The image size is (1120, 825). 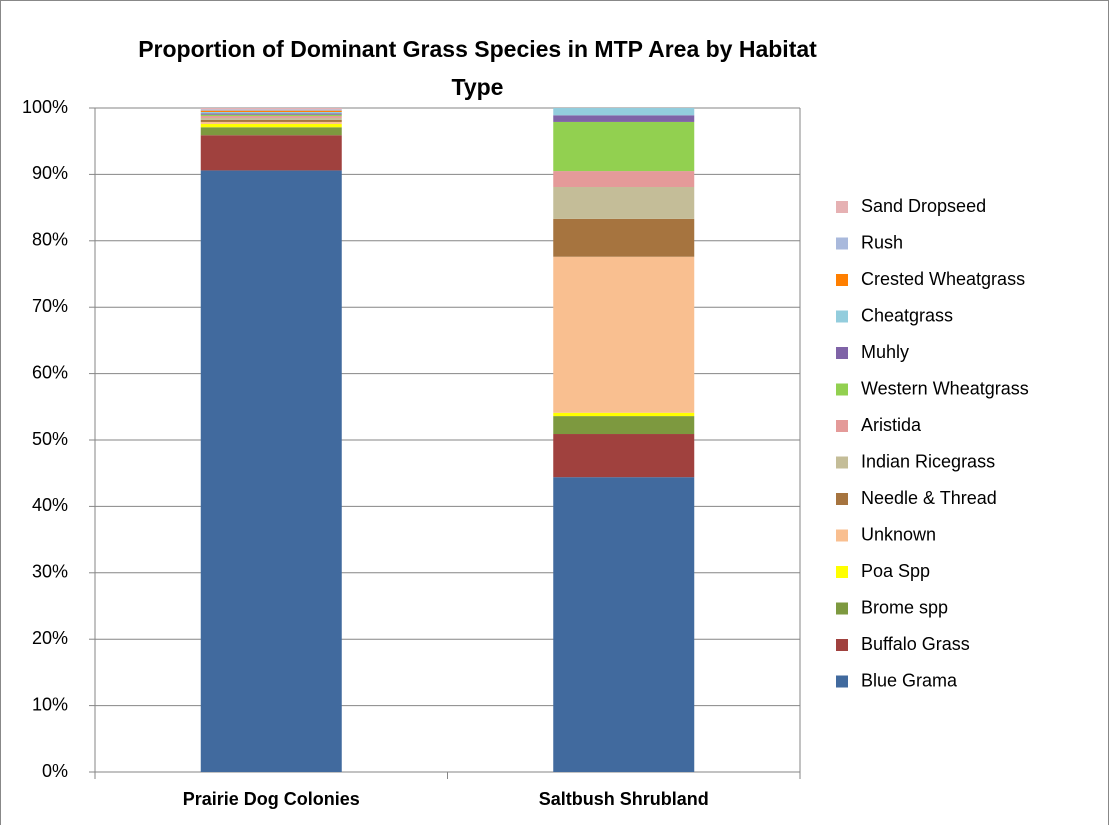 What do you see at coordinates (895, 571) in the screenshot?
I see `legend-label: Poa Spp` at bounding box center [895, 571].